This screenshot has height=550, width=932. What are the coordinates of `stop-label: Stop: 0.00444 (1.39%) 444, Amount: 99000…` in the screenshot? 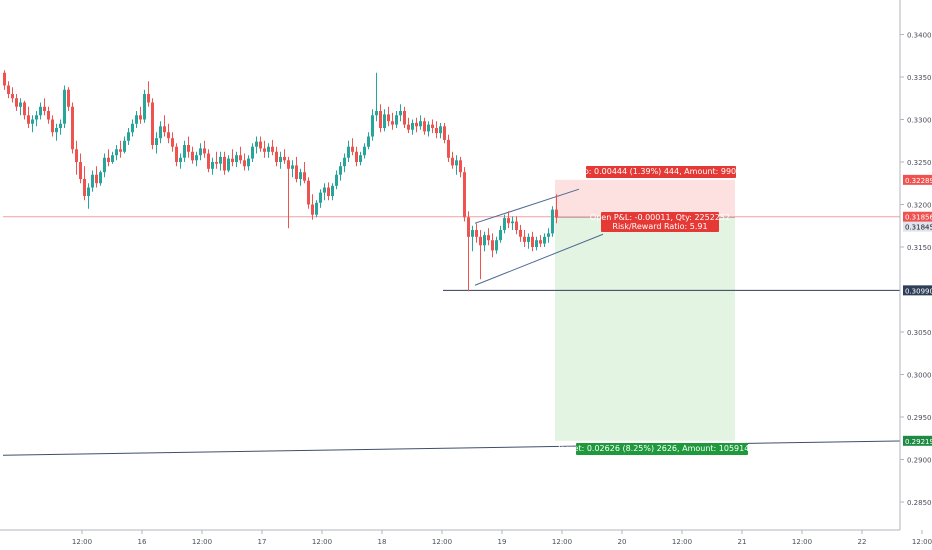 It's located at (661, 172).